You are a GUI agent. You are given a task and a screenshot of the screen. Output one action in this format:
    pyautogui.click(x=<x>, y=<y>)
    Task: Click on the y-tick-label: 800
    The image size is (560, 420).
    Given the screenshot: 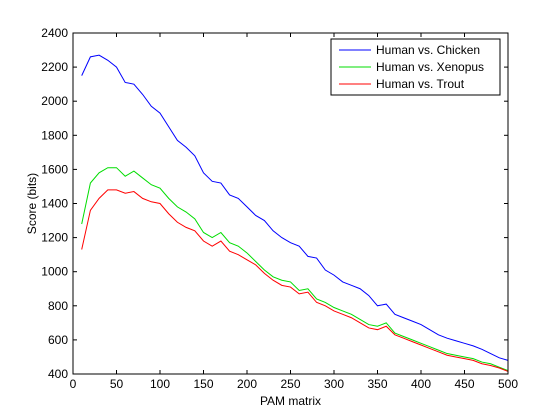 What is the action you would take?
    pyautogui.click(x=58, y=306)
    